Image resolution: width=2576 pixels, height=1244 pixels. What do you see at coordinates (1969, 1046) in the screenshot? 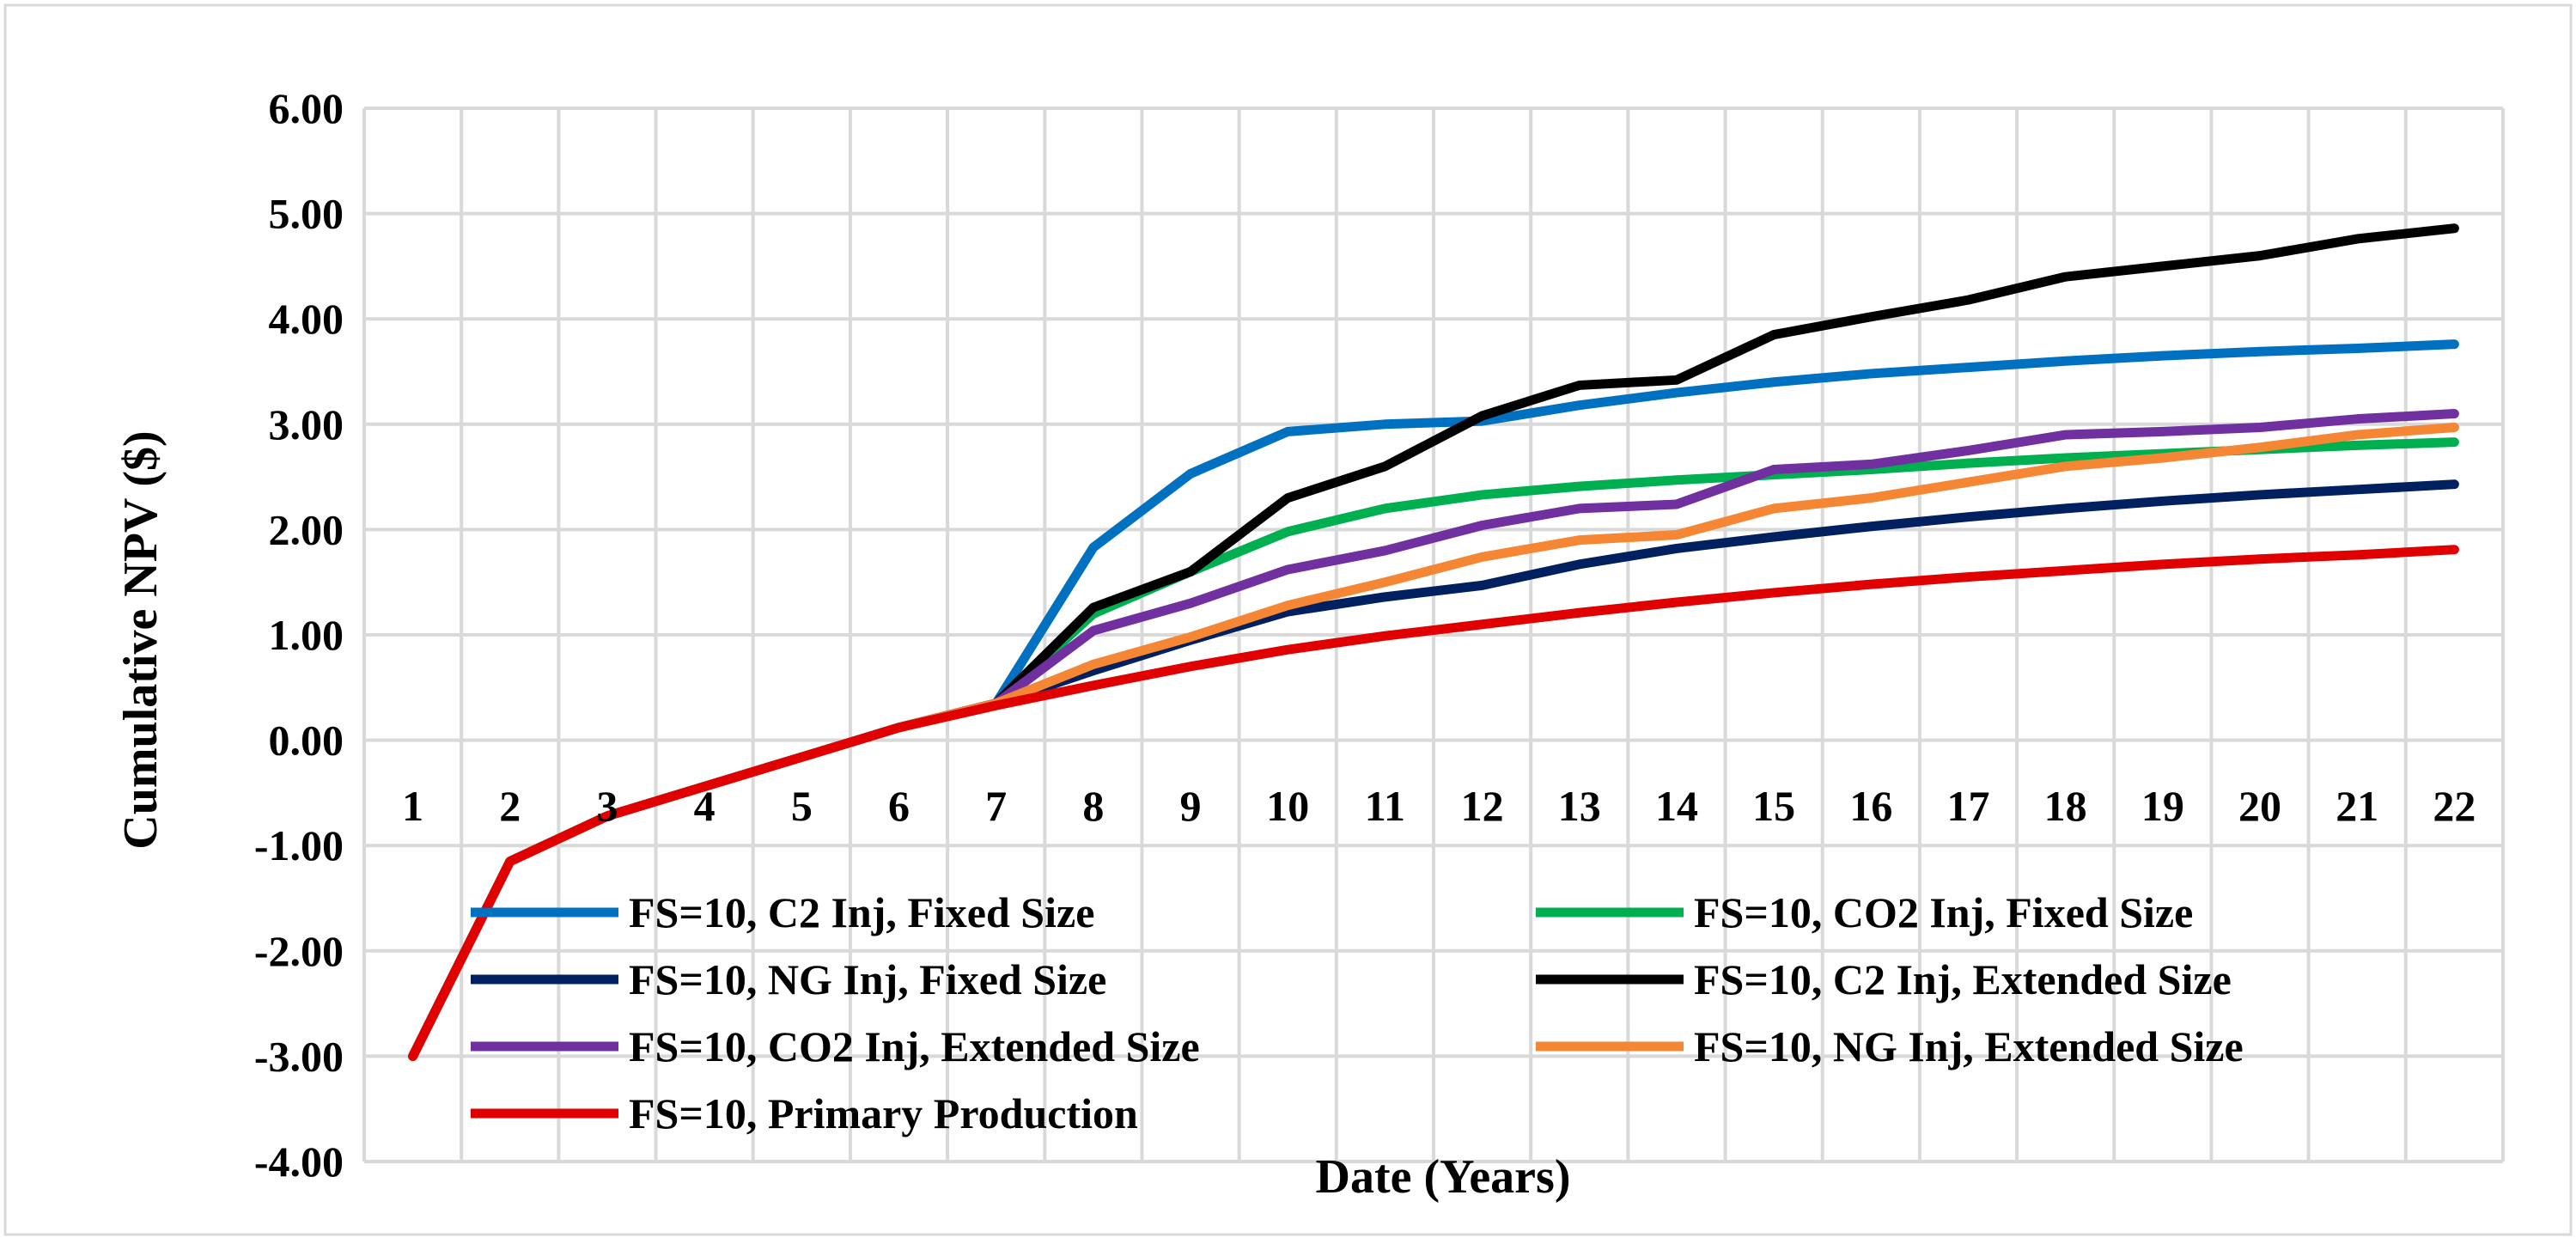
I see `legend-label: FS=10, NG Inj, Extended Size` at bounding box center [1969, 1046].